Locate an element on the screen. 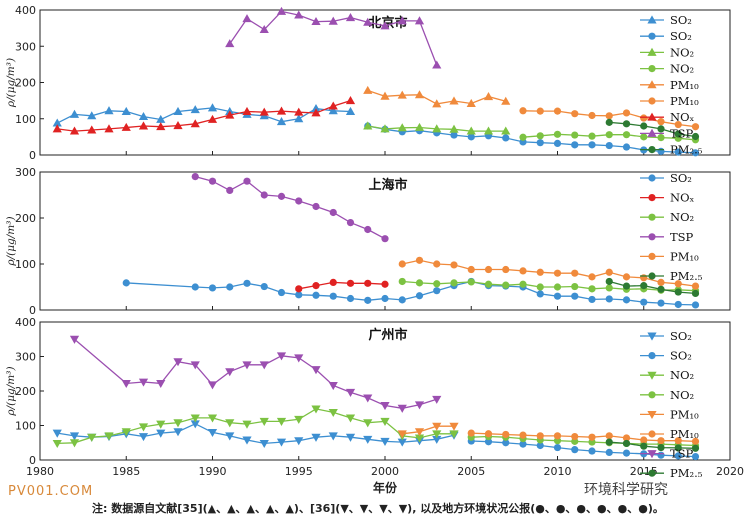 Image resolution: width=750 pixels, height=525 pixels. series-NO₂ is located at coordinates (255, 427).